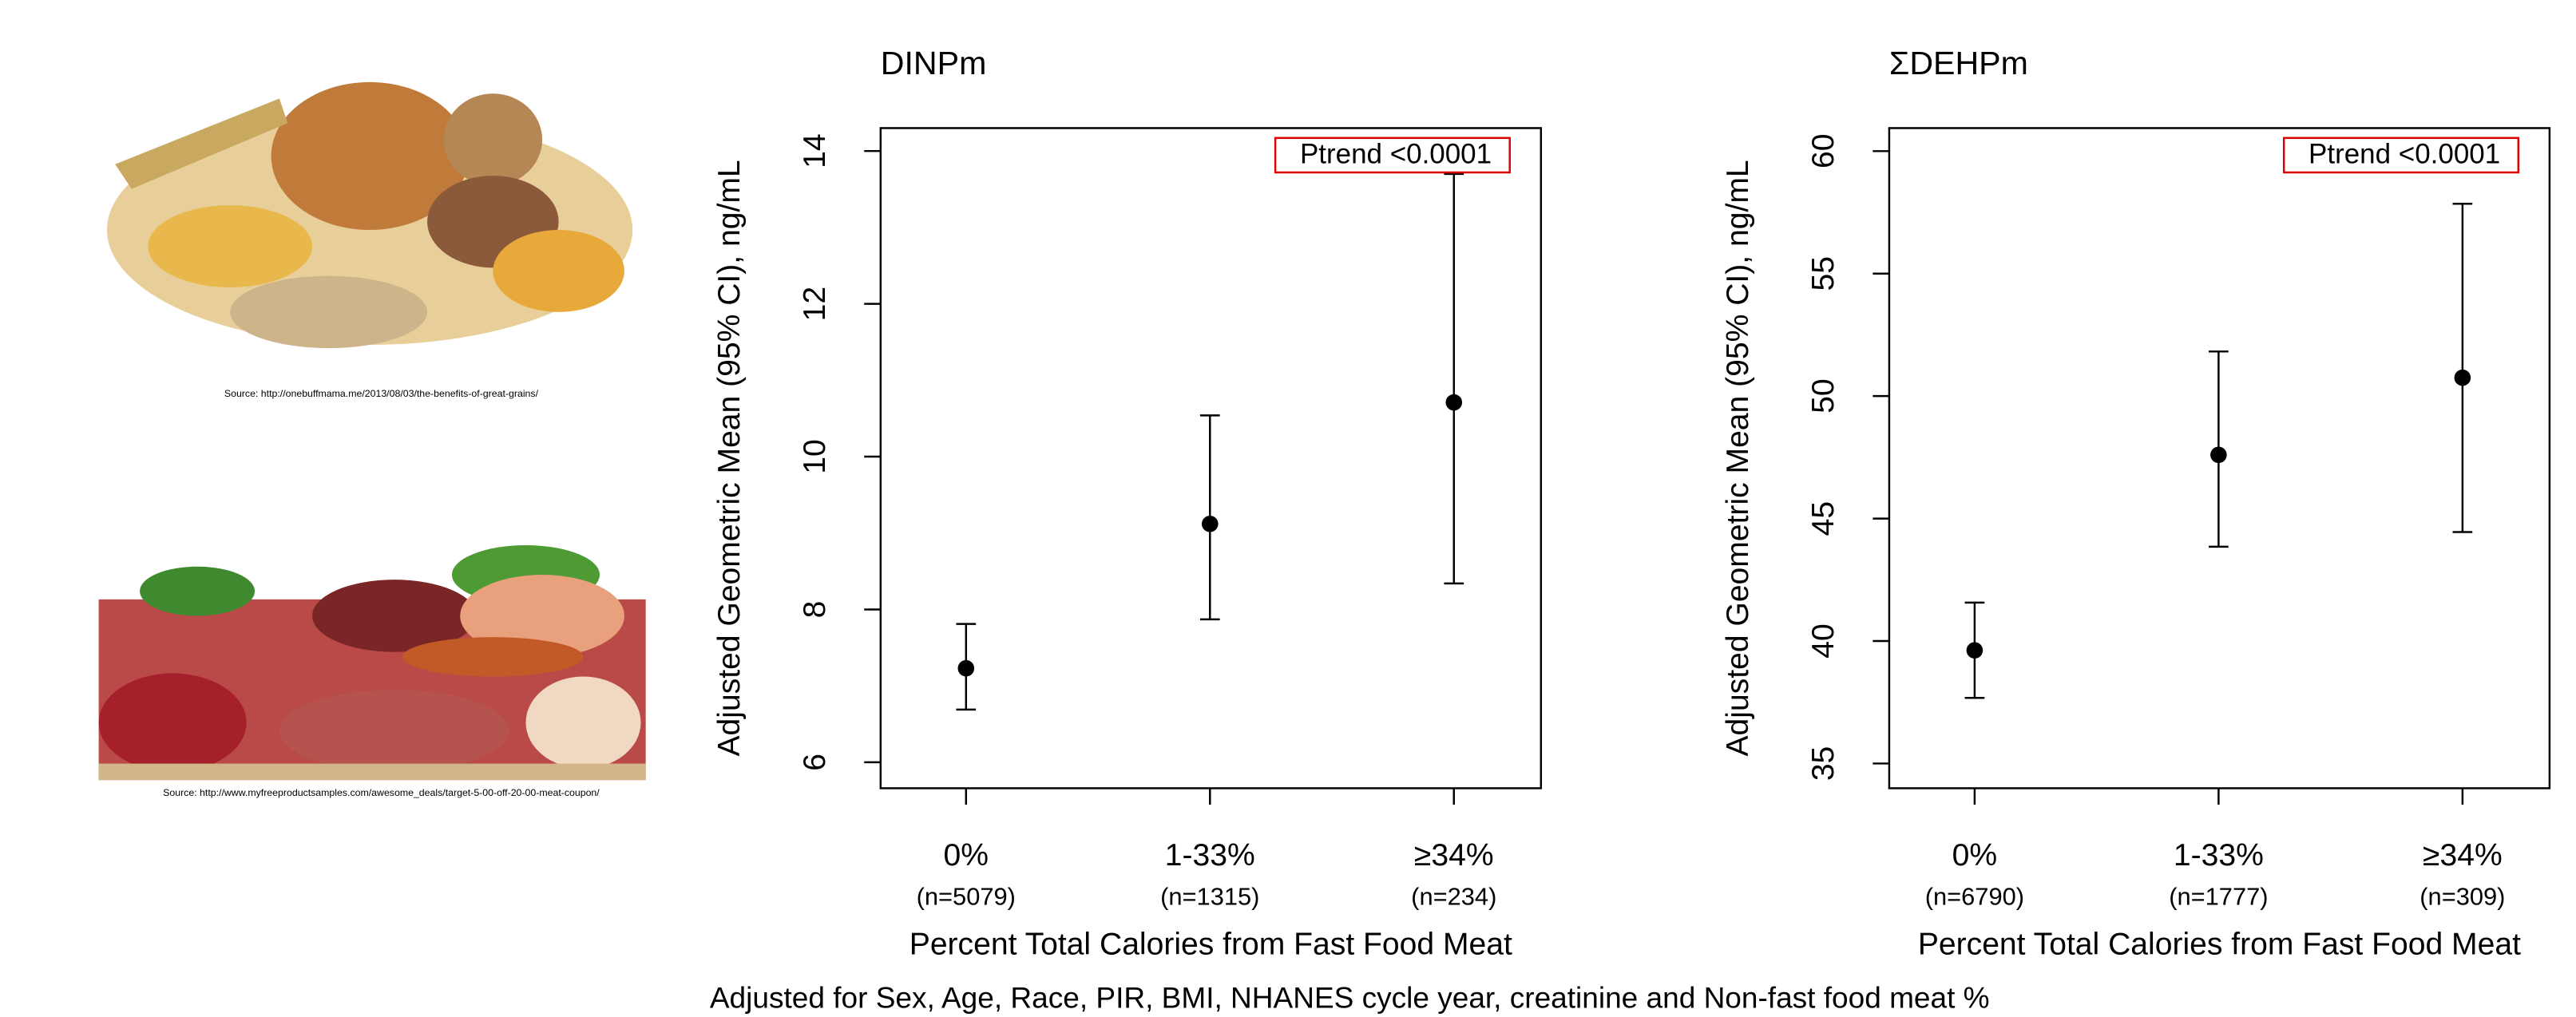 This screenshot has width=2576, height=1017. I want to click on y-tick-label: 55, so click(1823, 273).